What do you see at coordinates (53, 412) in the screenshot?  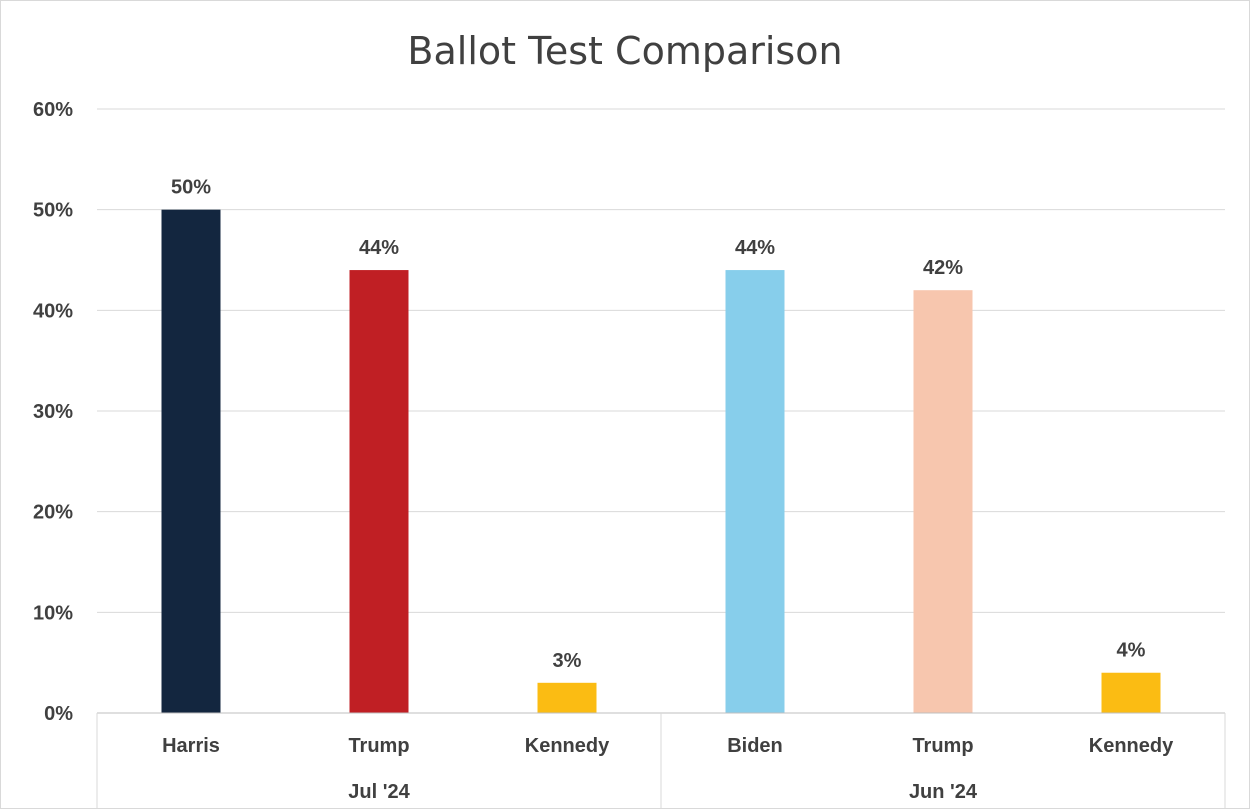 I see `y-tick-label: 30%` at bounding box center [53, 412].